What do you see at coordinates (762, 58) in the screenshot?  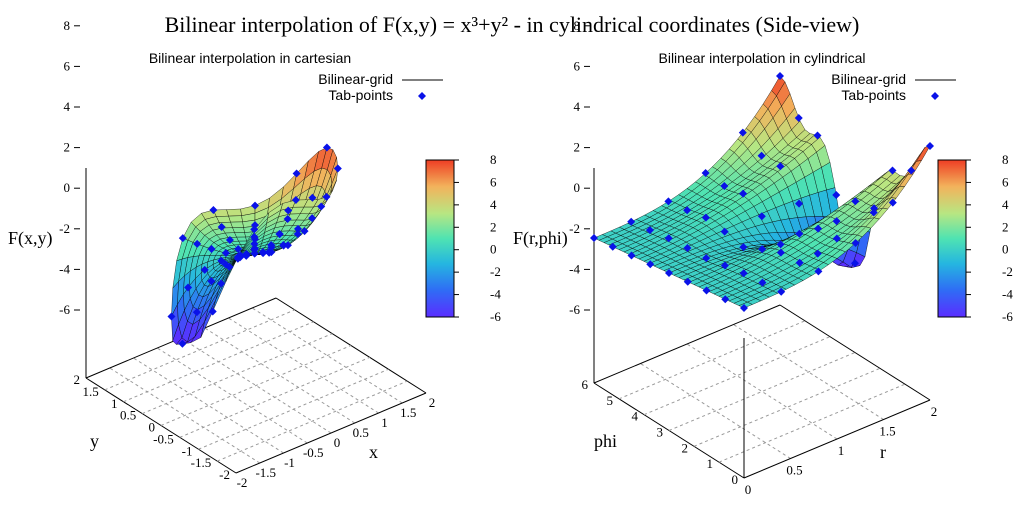 I see `subtitle-cylindrical: Bilinear interpolation in cylindrical` at bounding box center [762, 58].